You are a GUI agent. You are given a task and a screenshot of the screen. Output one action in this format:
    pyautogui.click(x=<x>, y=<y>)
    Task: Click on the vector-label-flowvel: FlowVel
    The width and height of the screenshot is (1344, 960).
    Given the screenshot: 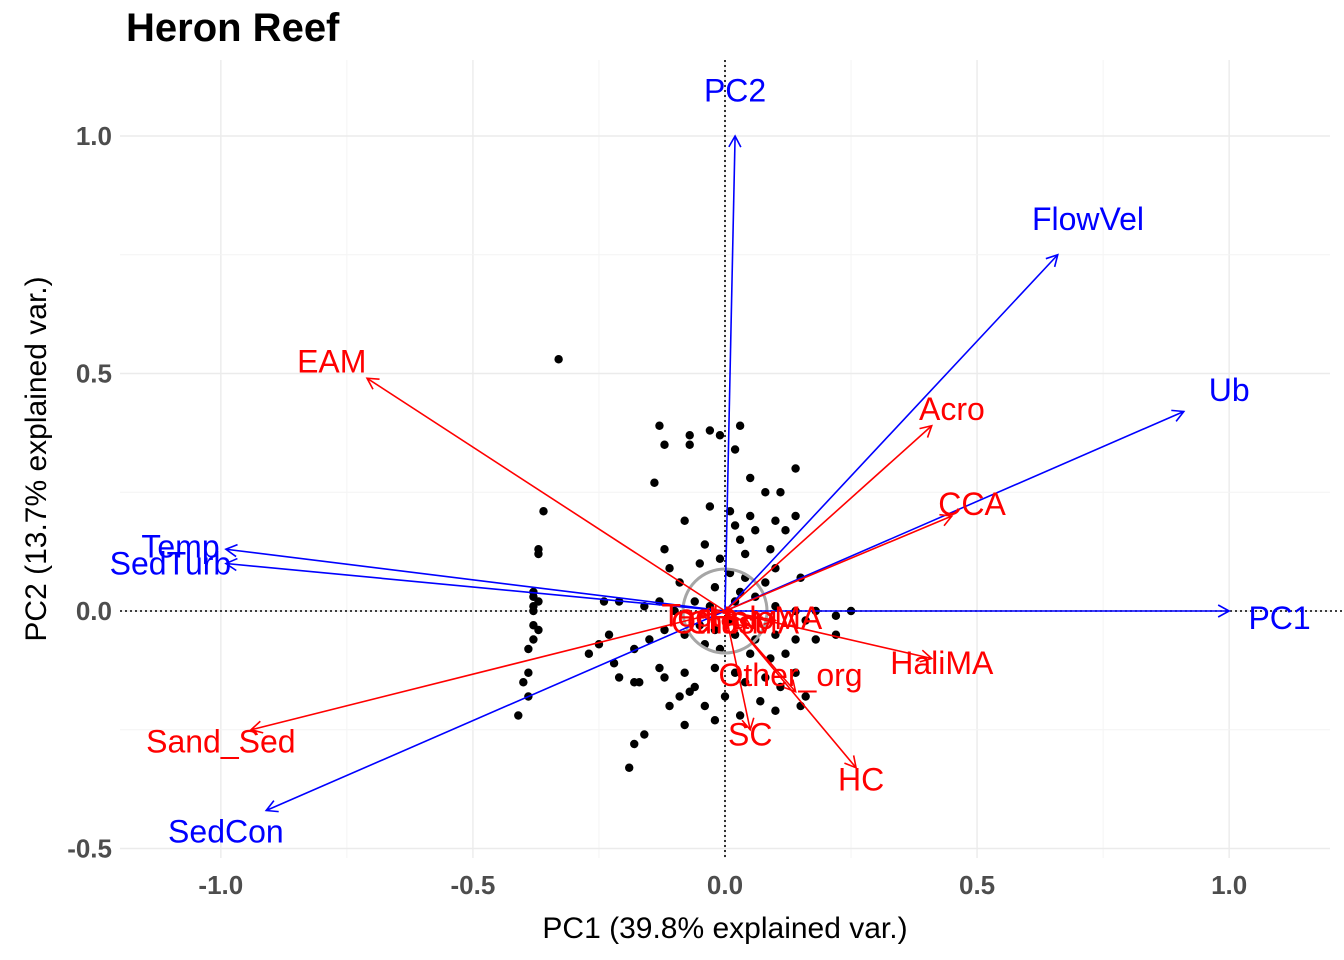 What is the action you would take?
    pyautogui.click(x=1088, y=219)
    